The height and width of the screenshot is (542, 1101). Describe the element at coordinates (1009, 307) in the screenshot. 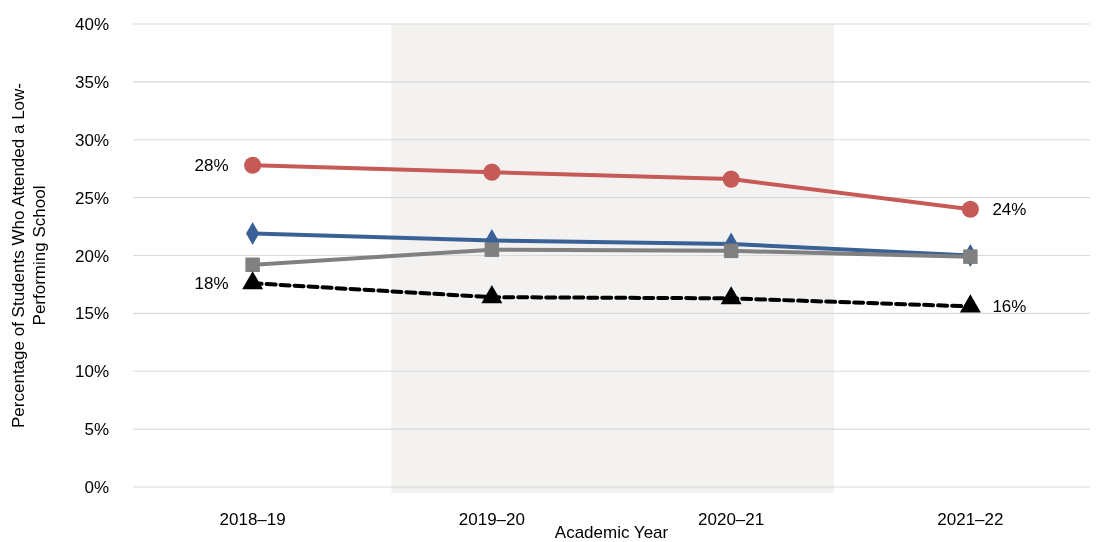

I see `data-label: 16%` at that location.